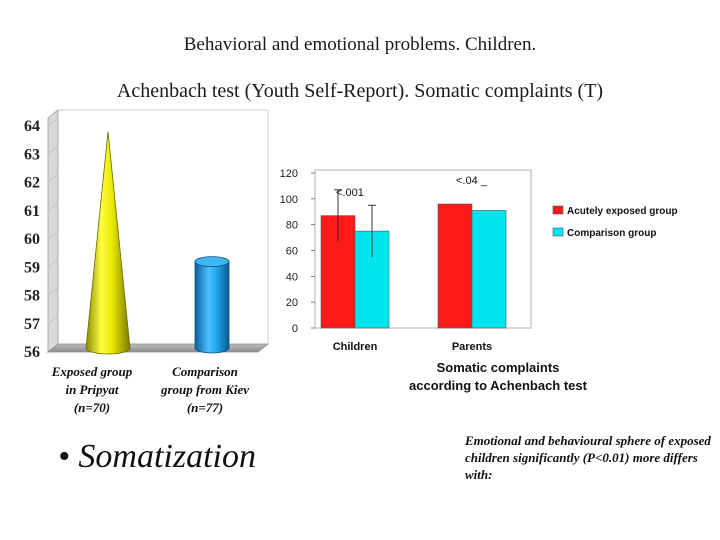 The height and width of the screenshot is (540, 720). What do you see at coordinates (32, 211) in the screenshot?
I see `left-chart-y-tick-label: 61` at bounding box center [32, 211].